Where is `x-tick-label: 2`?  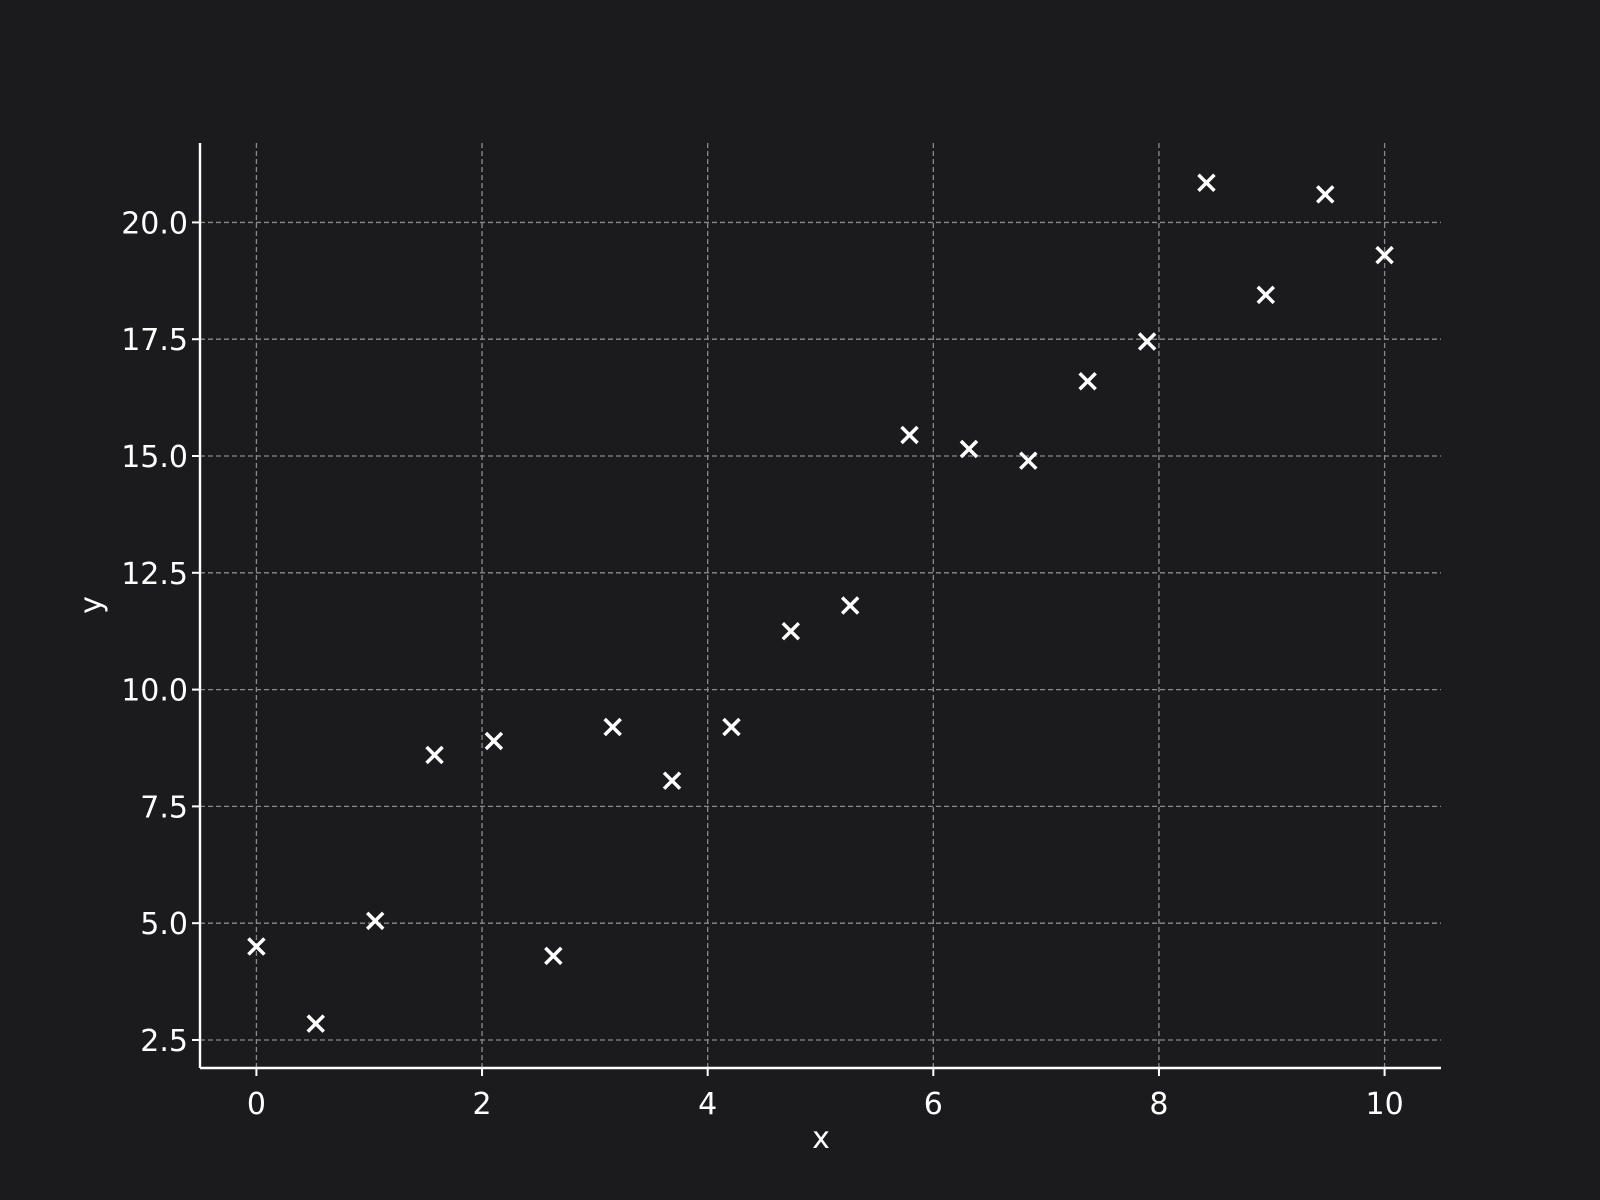 x-tick-label: 2 is located at coordinates (481, 1104).